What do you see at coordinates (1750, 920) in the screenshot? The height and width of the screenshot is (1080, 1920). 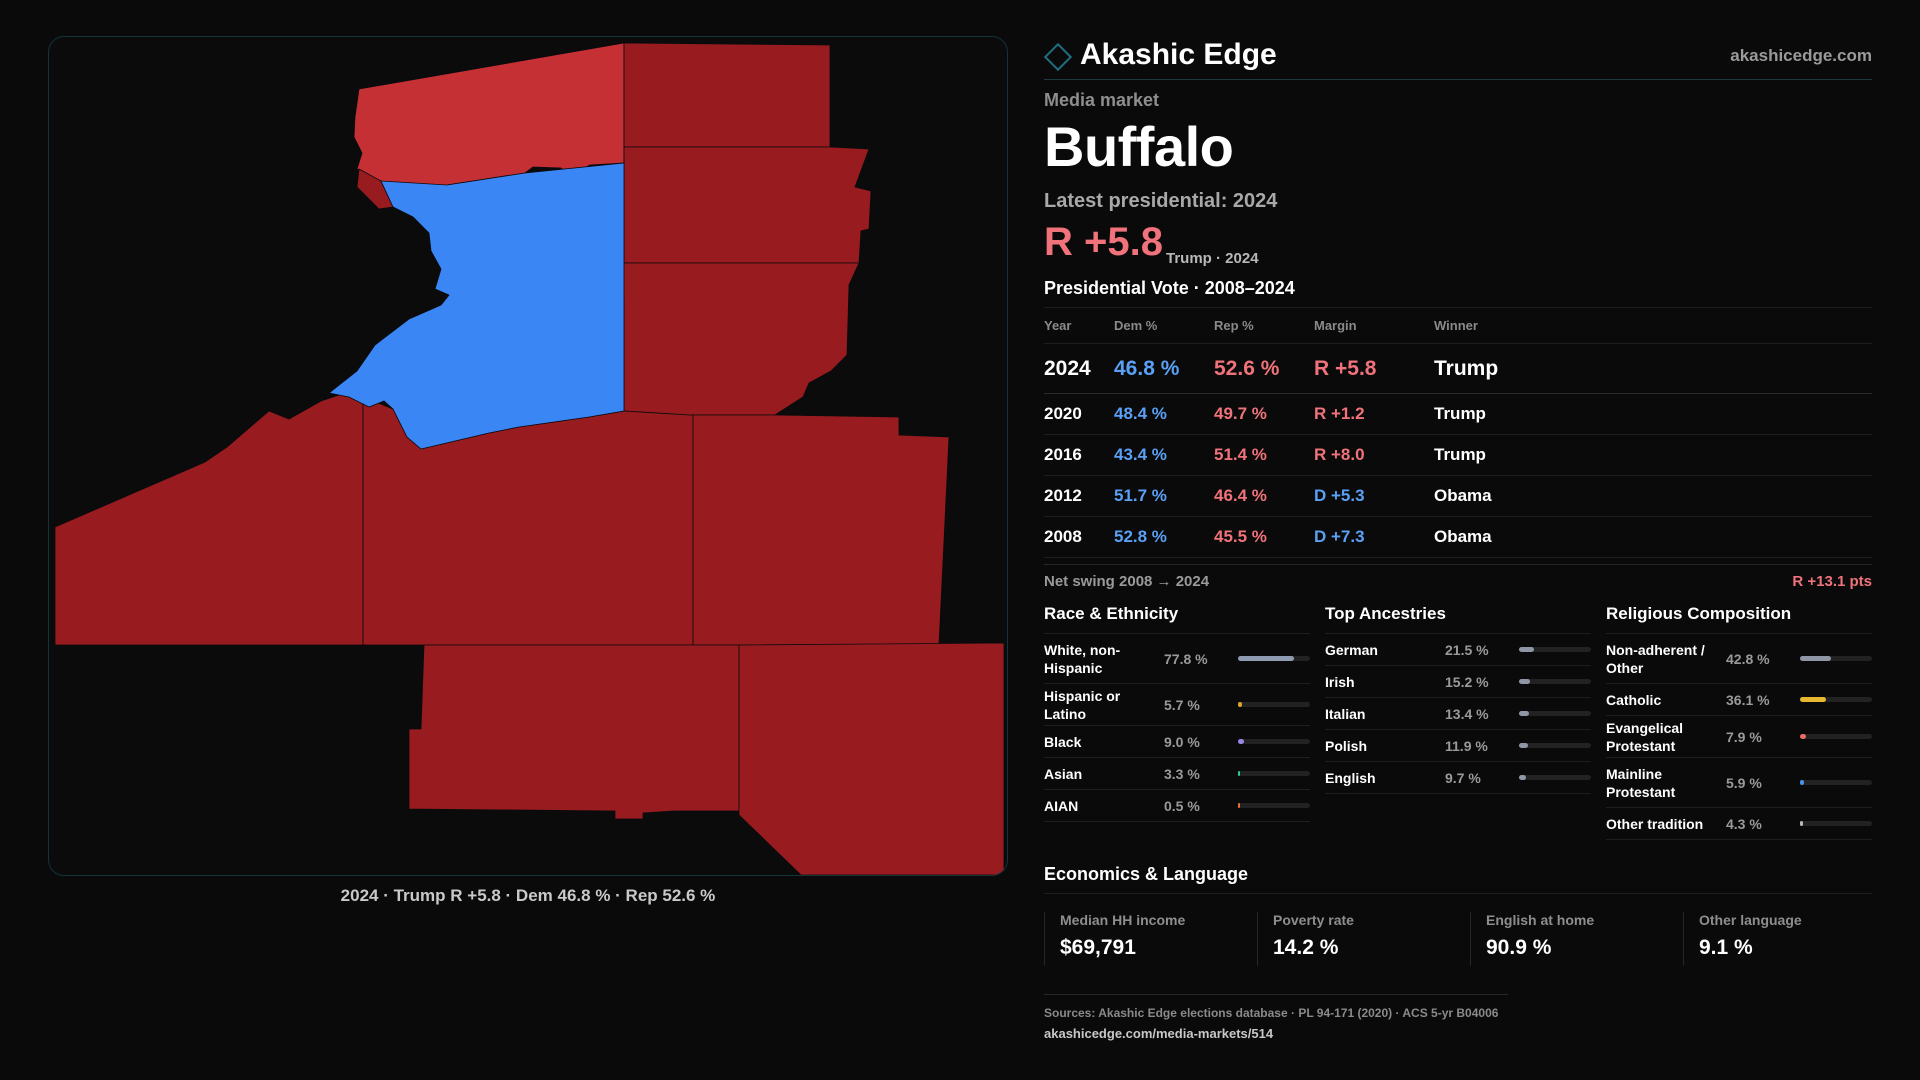 I see `econ-label: Other language` at bounding box center [1750, 920].